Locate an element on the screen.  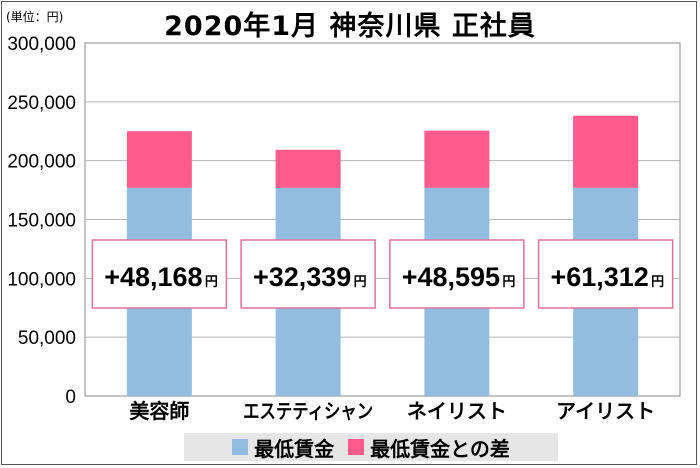
y-tick-label: 250,000 is located at coordinates (41, 103).